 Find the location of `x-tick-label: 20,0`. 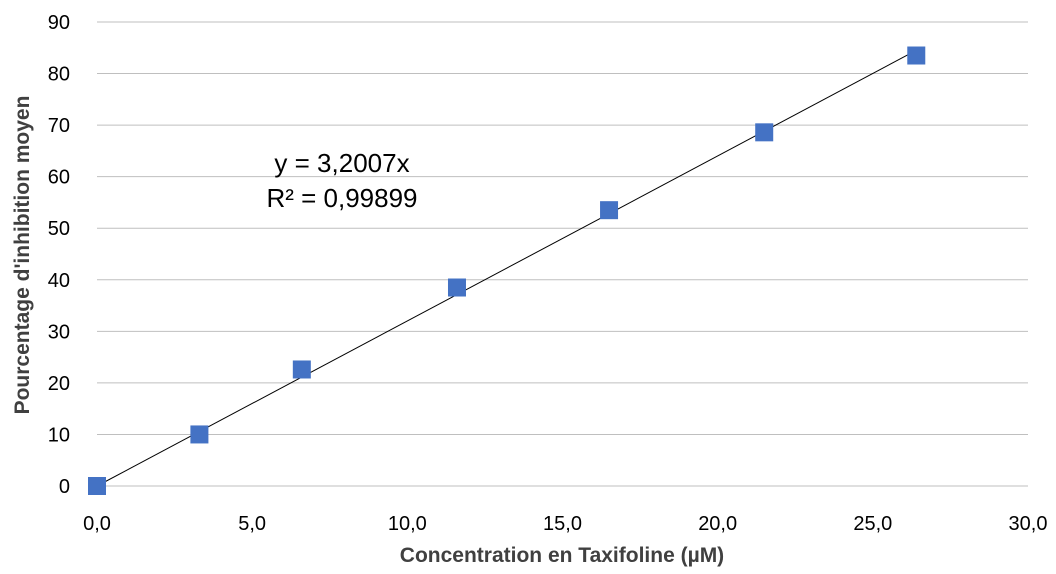

x-tick-label: 20,0 is located at coordinates (717, 524).